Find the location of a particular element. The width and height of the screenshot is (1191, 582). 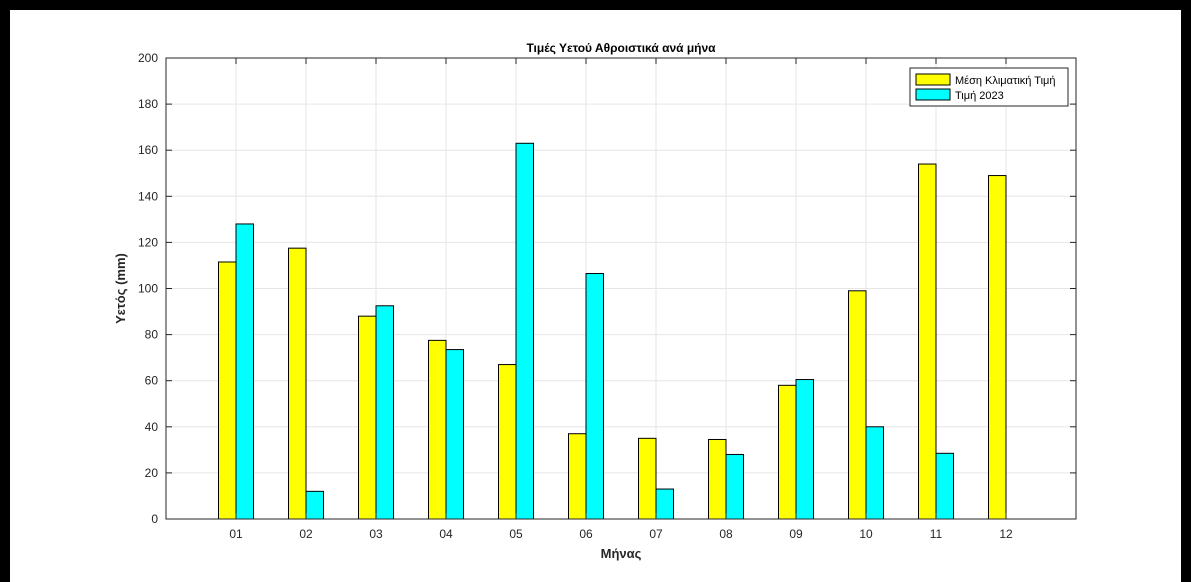

legend-swatch-2023 is located at coordinates (933, 94).